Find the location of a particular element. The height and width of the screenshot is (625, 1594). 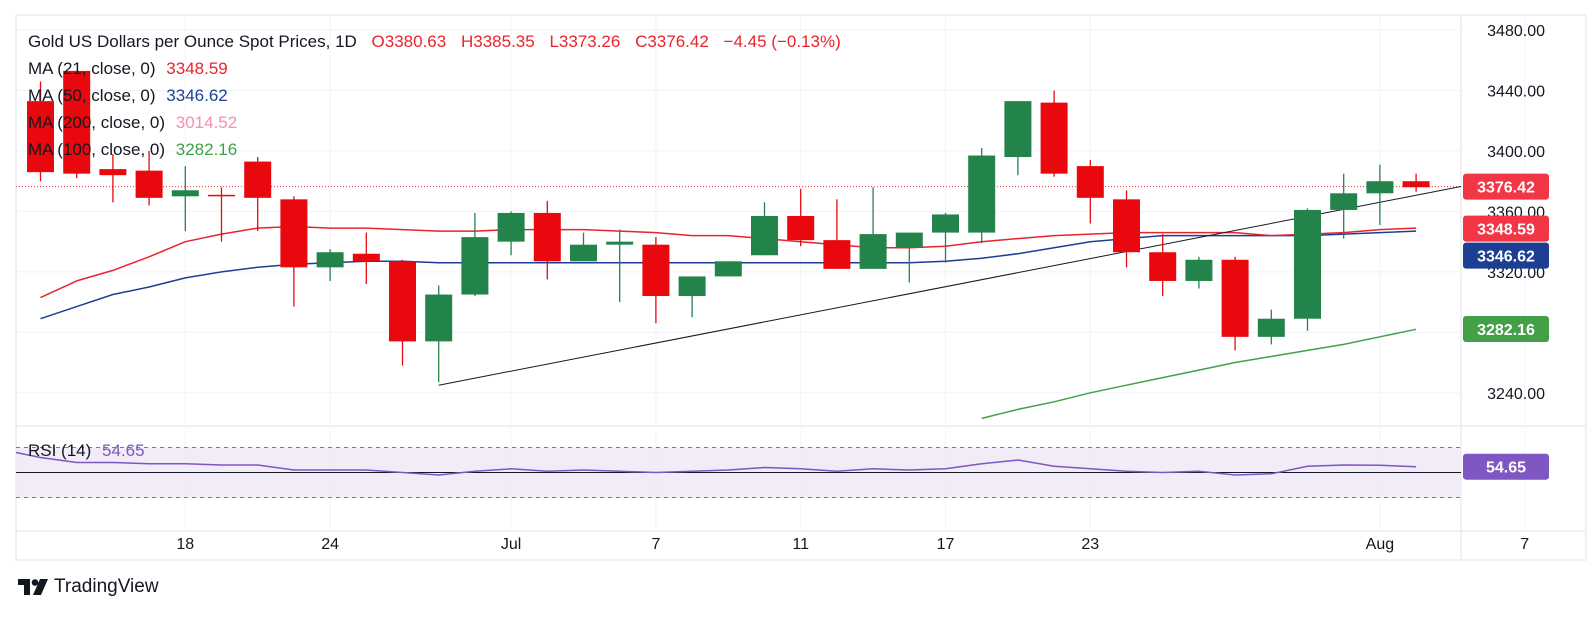

tradingview-label: TradingView is located at coordinates (106, 586).